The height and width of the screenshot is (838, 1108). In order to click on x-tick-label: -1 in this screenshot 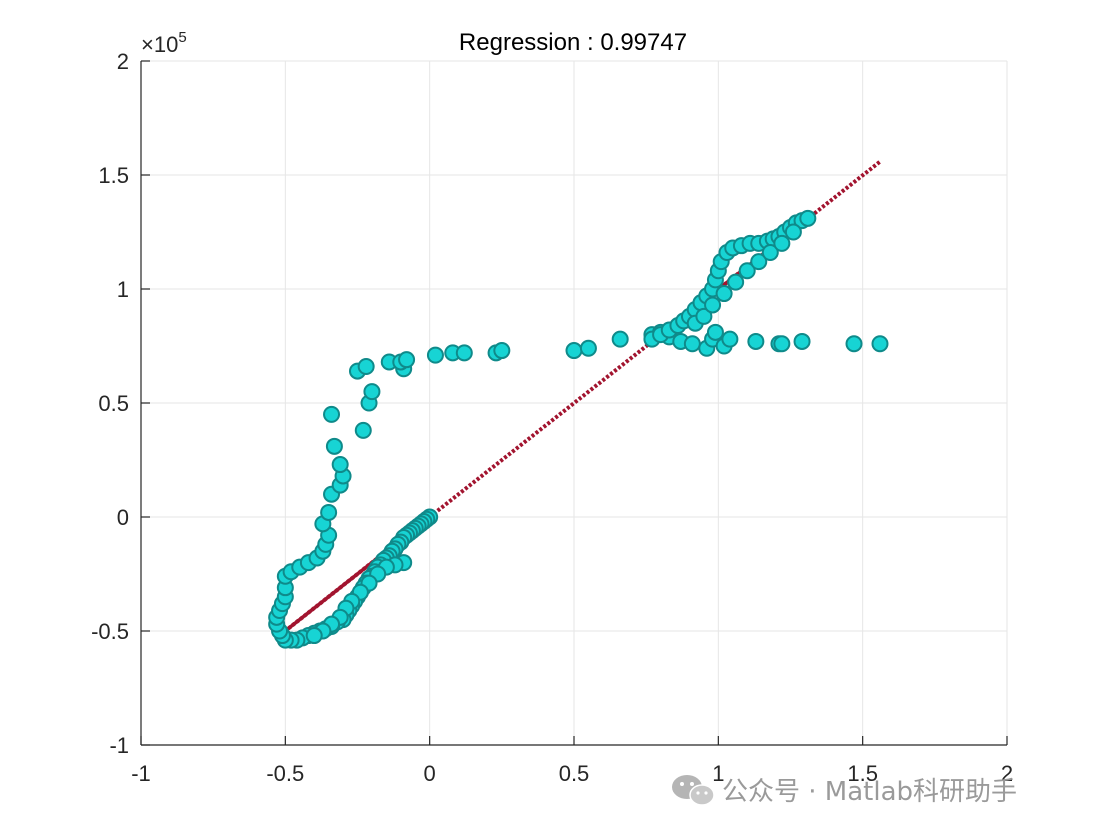, I will do `click(141, 773)`.